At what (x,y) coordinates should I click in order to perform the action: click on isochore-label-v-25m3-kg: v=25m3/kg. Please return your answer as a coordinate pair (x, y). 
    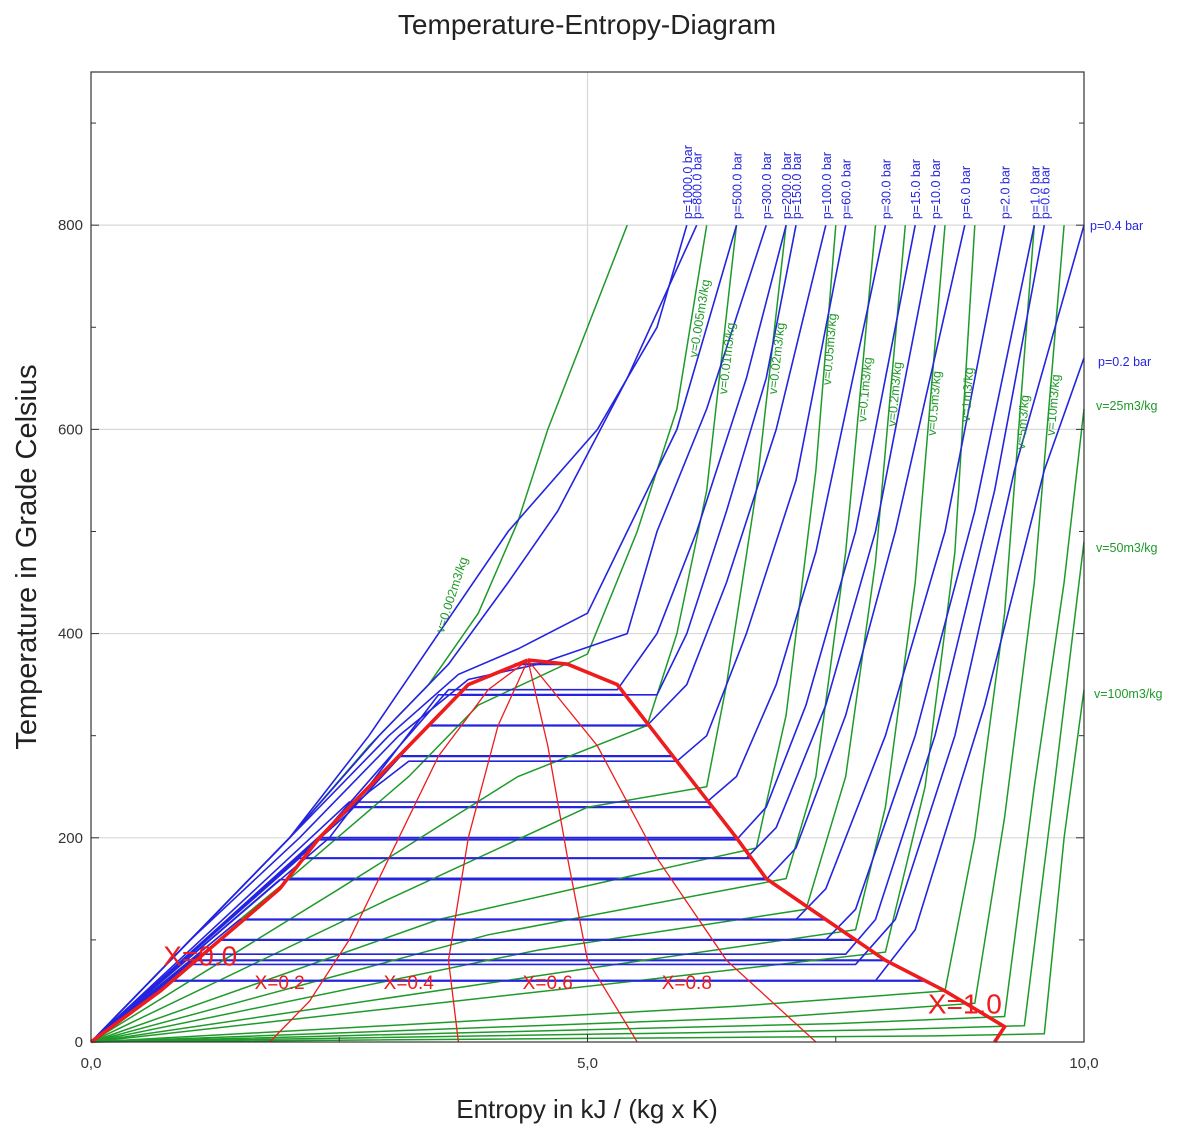
    Looking at the image, I should click on (1127, 406).